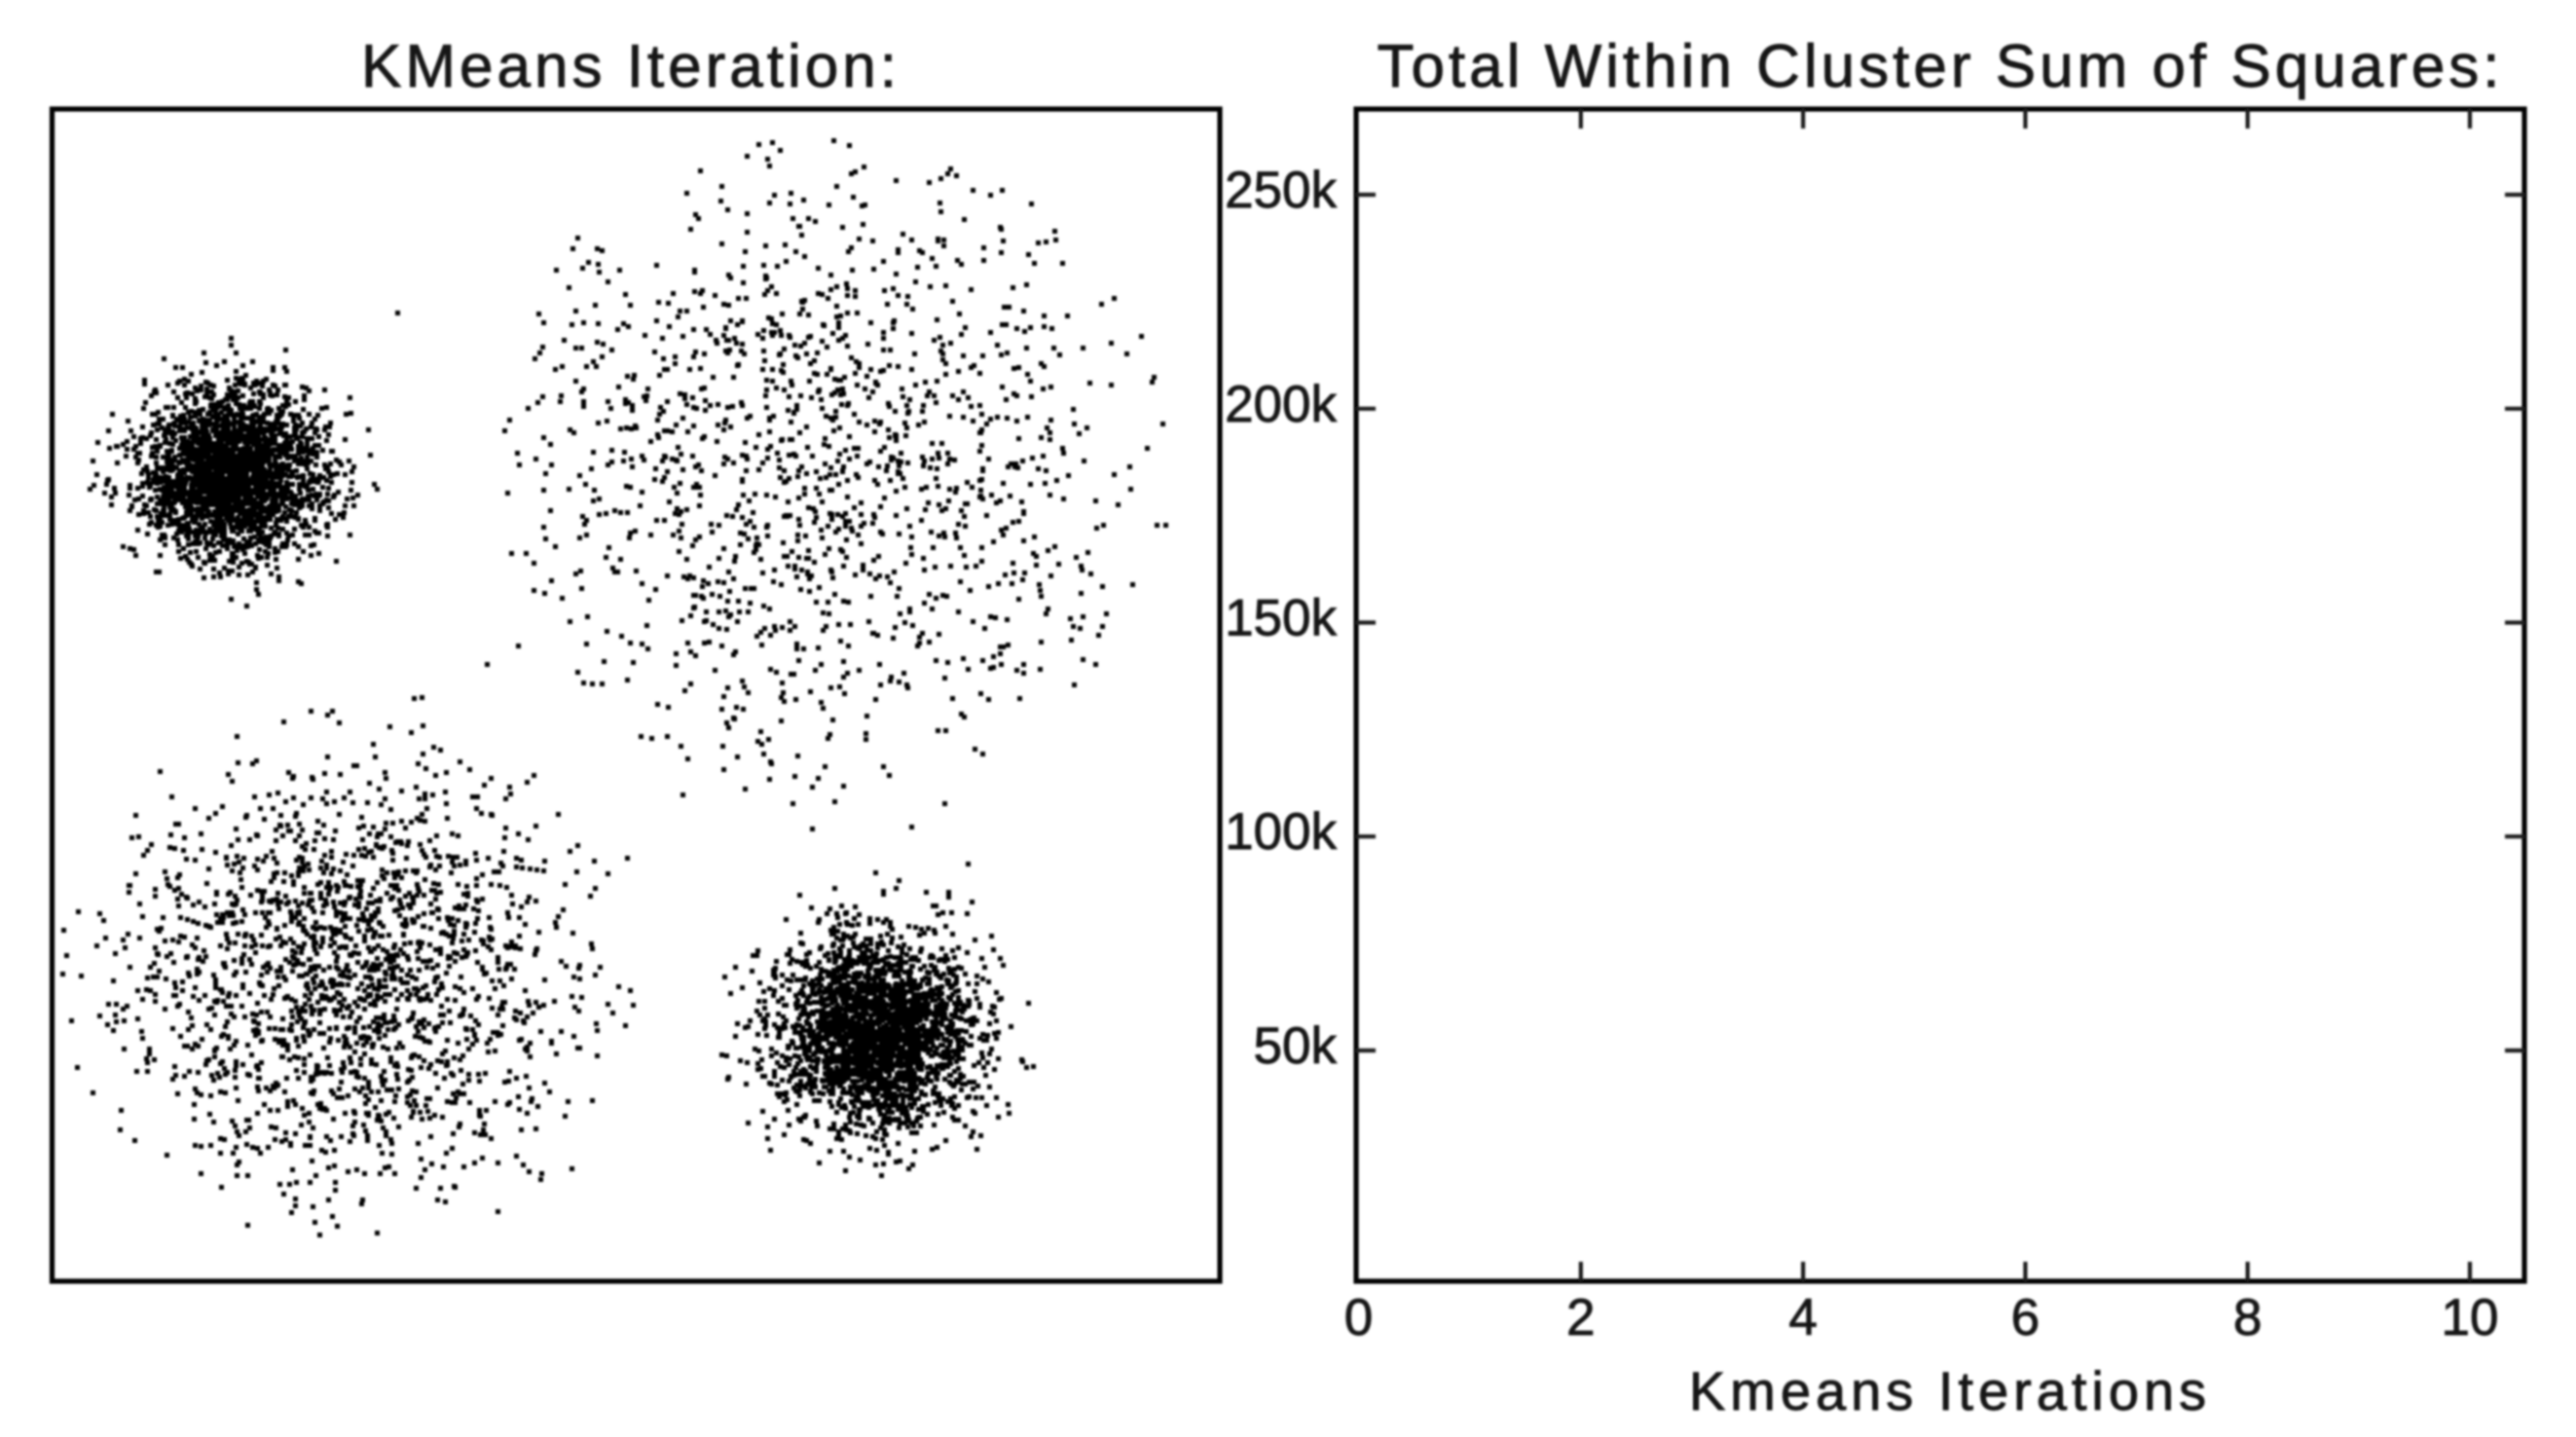 This screenshot has height=1437, width=2576. I want to click on svg-text: 100k, so click(1281, 832).